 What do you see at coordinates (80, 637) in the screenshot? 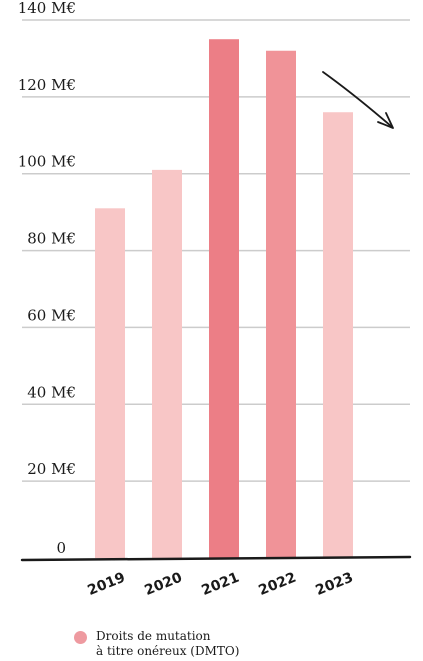
I see `legend-swatch` at bounding box center [80, 637].